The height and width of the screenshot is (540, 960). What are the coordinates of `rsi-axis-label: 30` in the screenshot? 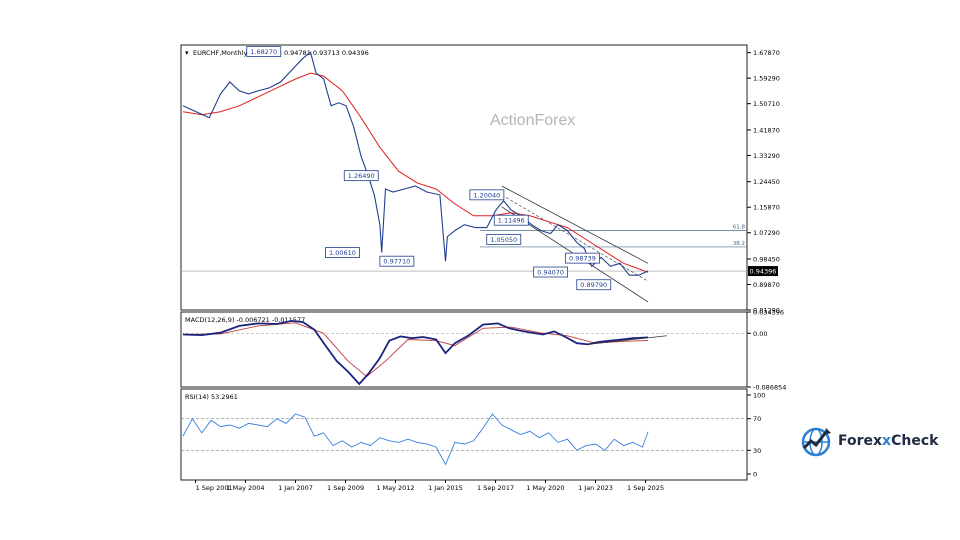 It's located at (757, 451).